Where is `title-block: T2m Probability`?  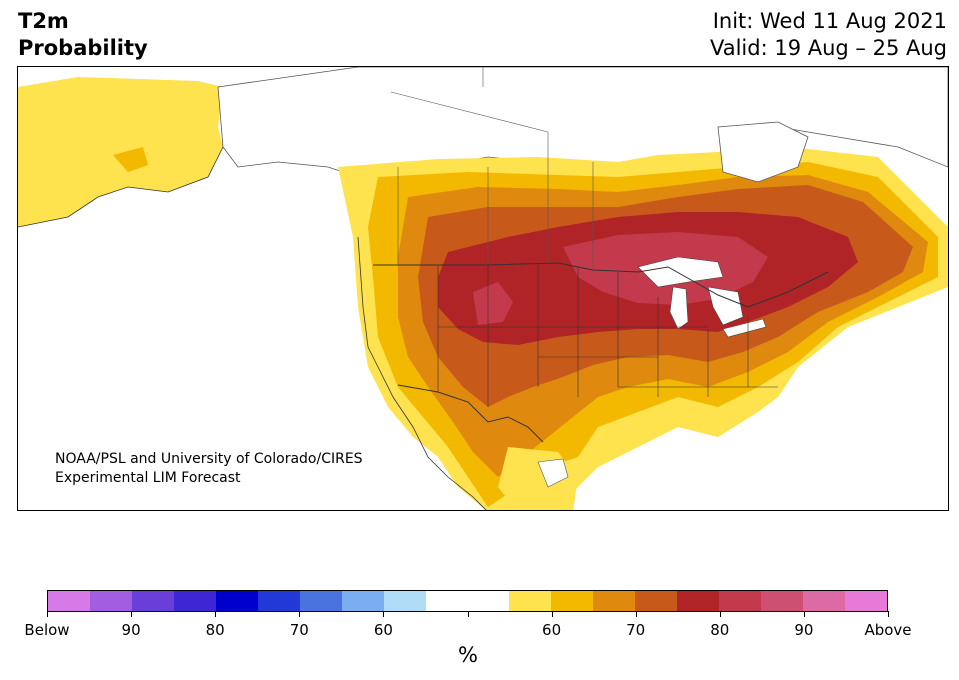
title-block: T2m Probability is located at coordinates (83, 35).